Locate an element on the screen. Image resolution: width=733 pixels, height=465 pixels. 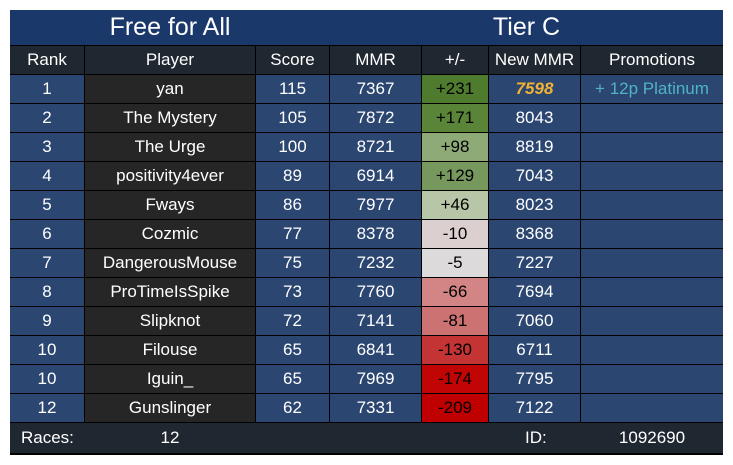
mmr-cell: 6914 is located at coordinates (375, 176).